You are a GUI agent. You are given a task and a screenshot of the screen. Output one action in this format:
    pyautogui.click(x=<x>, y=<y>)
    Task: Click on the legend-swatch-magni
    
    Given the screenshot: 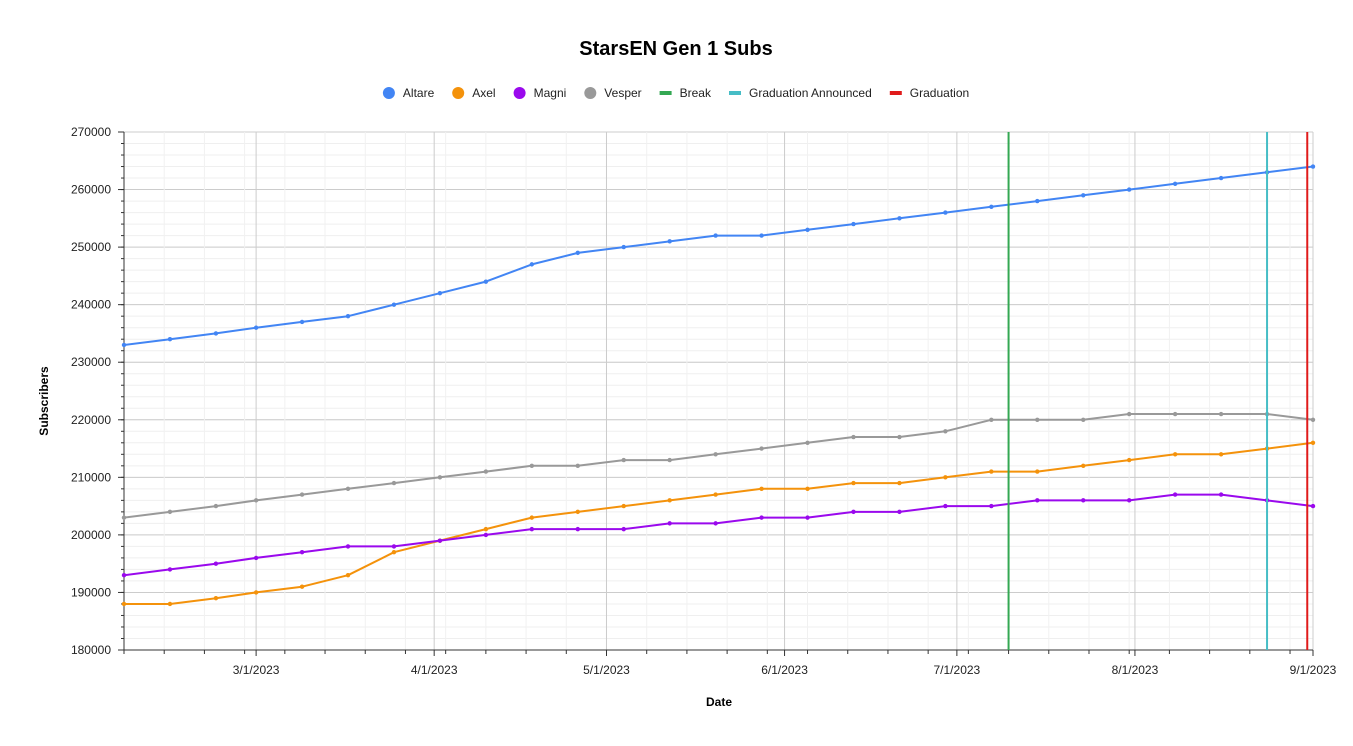 What is the action you would take?
    pyautogui.click(x=519, y=93)
    